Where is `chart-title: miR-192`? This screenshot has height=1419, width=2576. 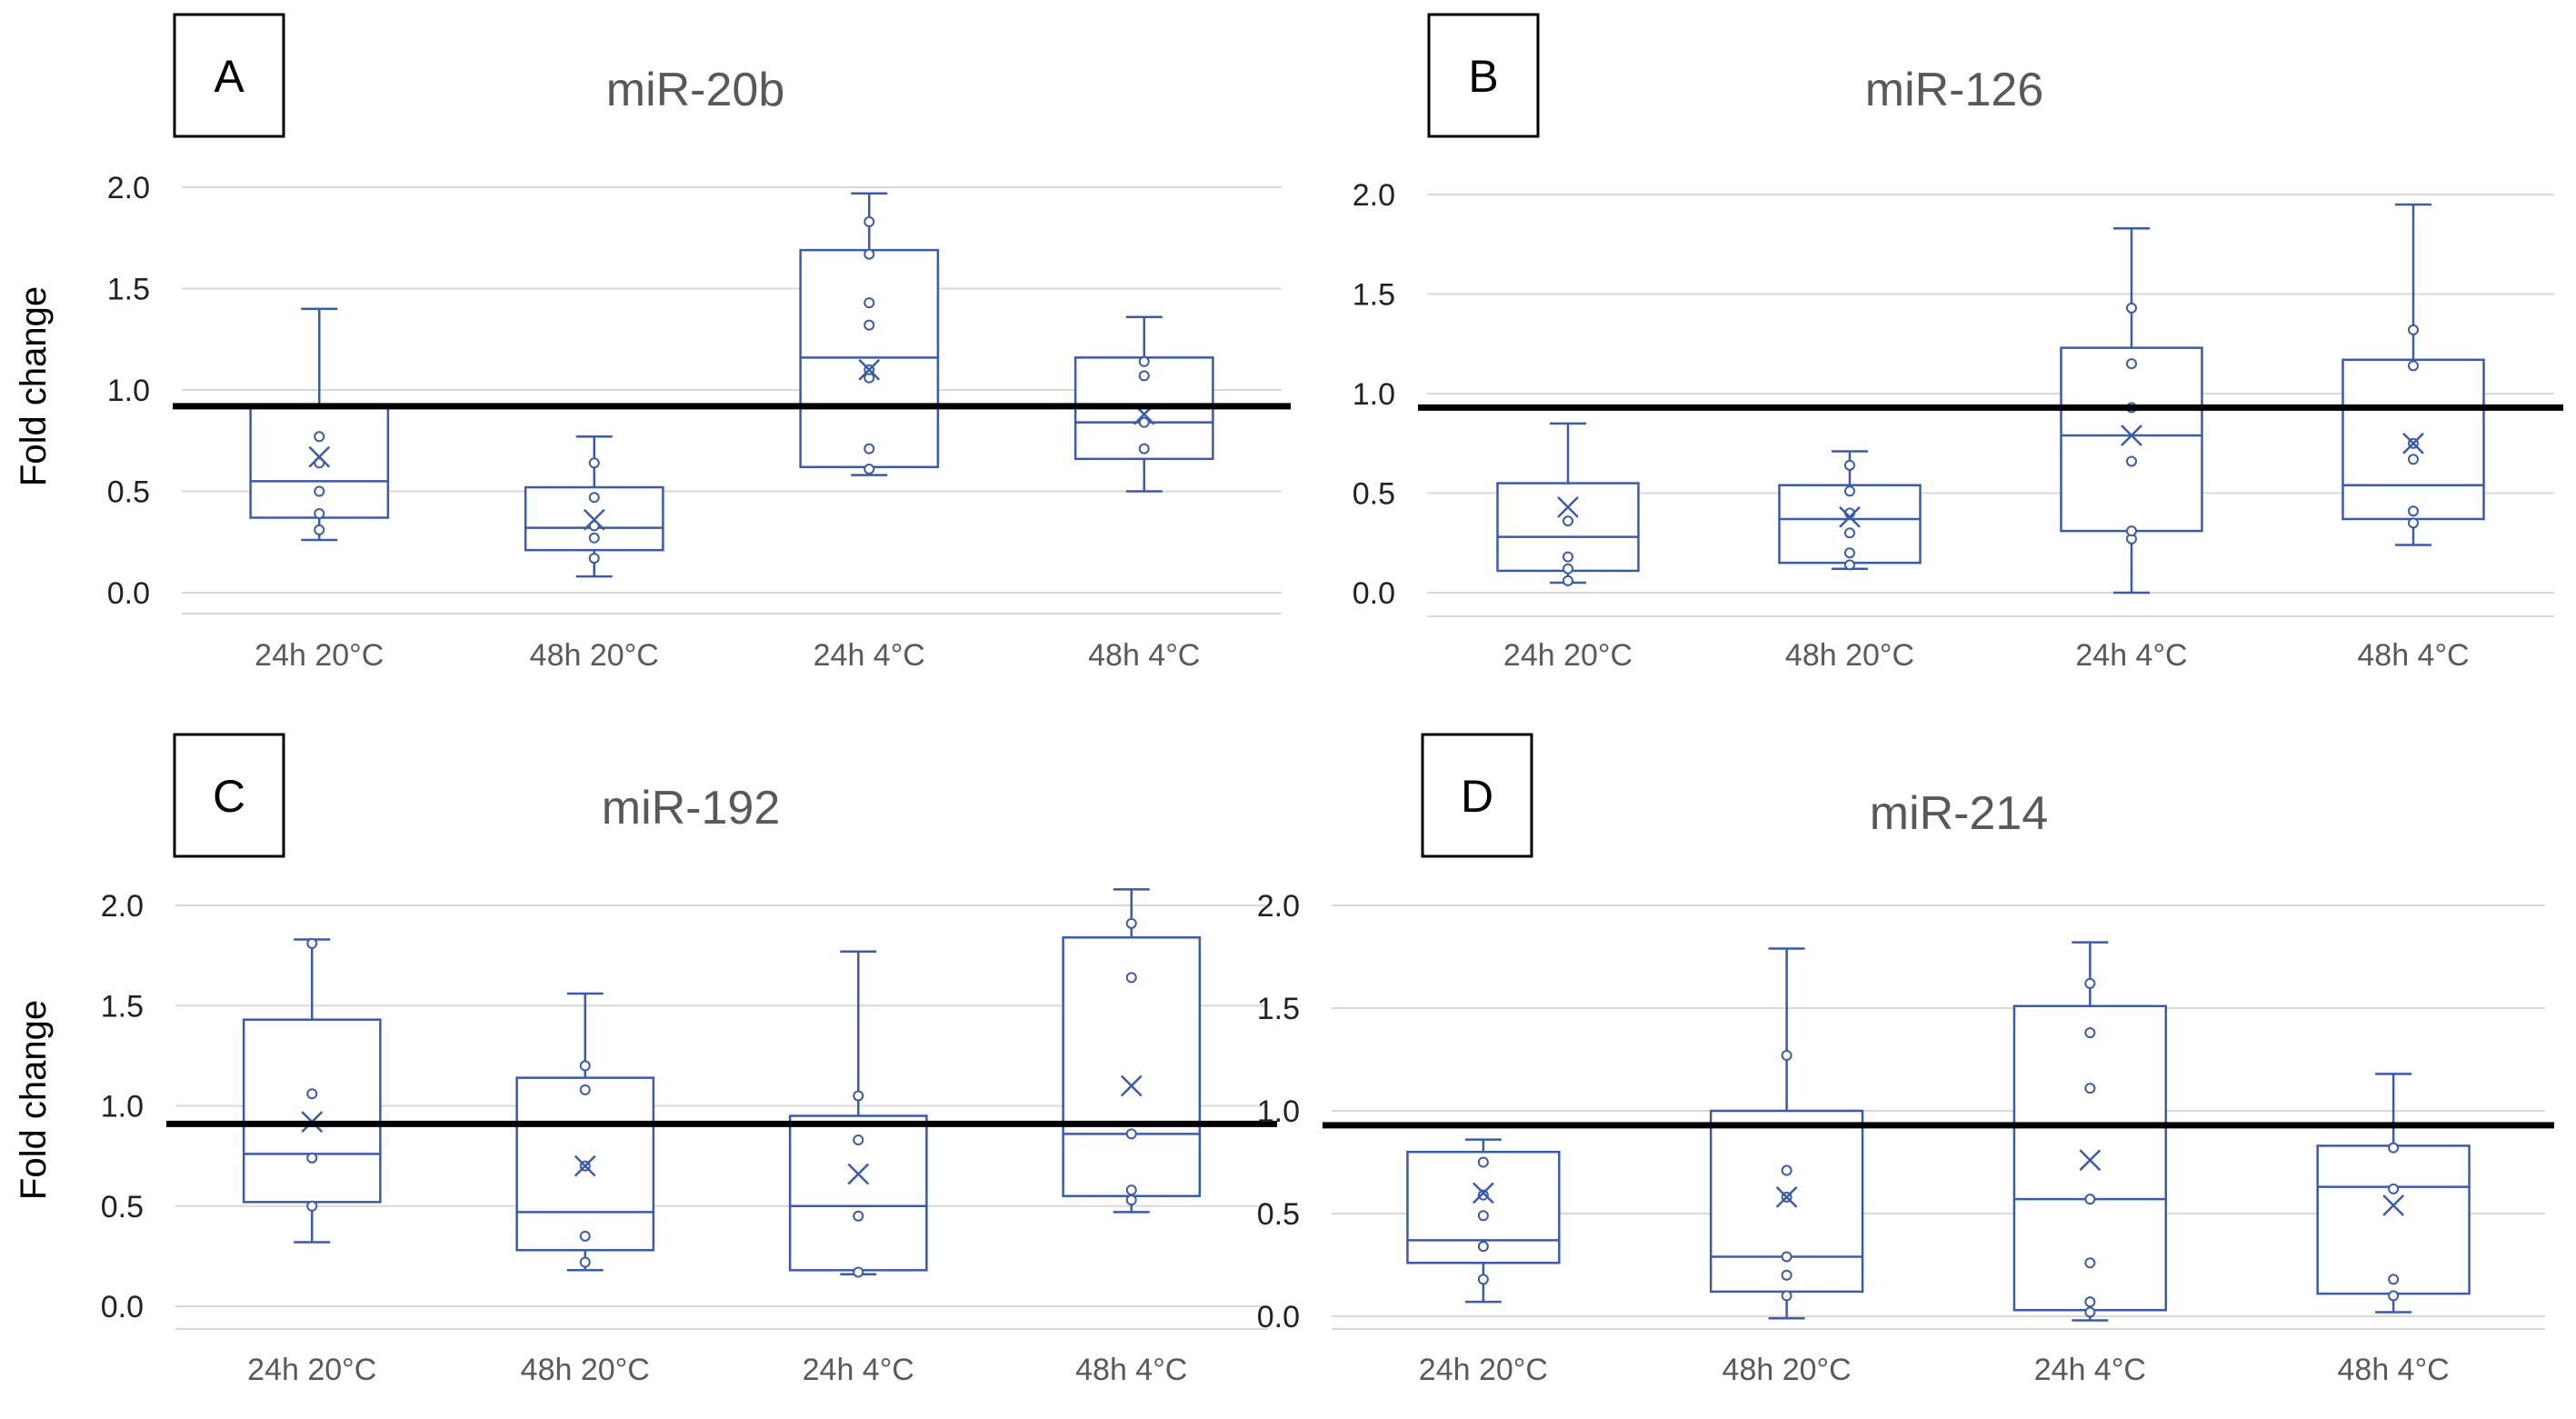 chart-title: miR-192 is located at coordinates (691, 808).